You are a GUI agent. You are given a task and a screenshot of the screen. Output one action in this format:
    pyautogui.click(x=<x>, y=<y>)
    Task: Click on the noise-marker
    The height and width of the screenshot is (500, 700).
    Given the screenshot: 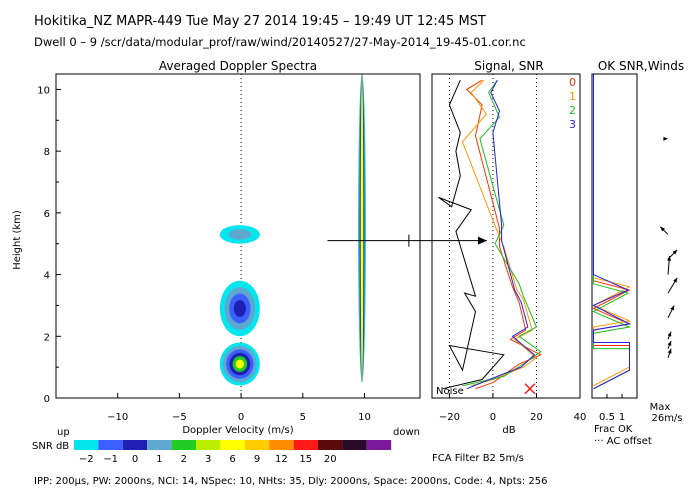 What is the action you would take?
    pyautogui.click(x=530, y=389)
    